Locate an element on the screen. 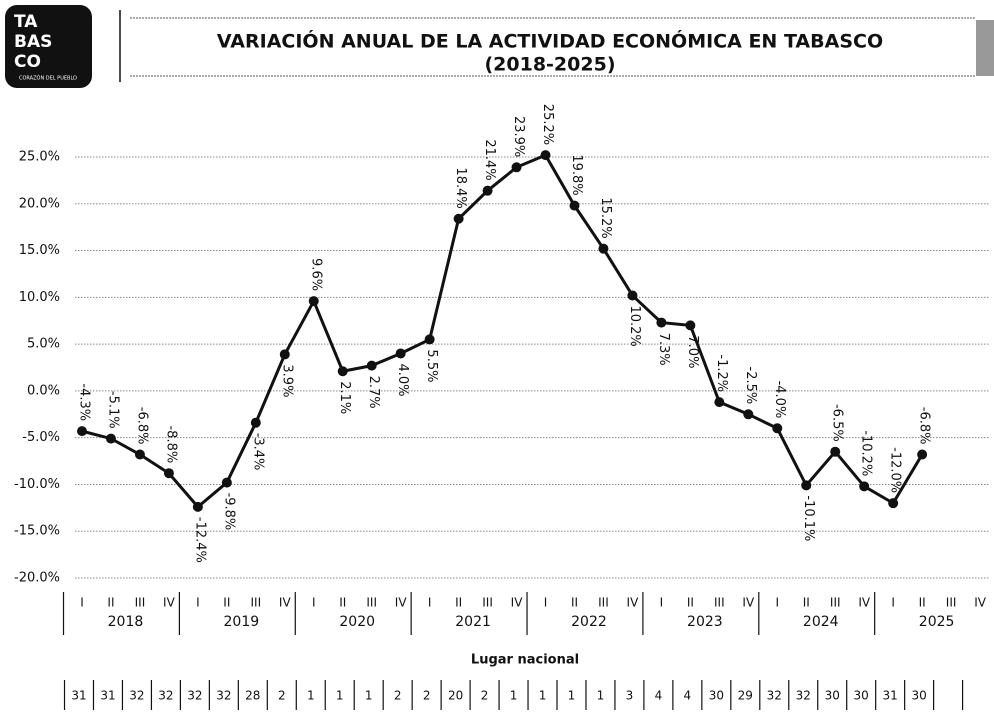  data-label: -6.5% is located at coordinates (837, 423).